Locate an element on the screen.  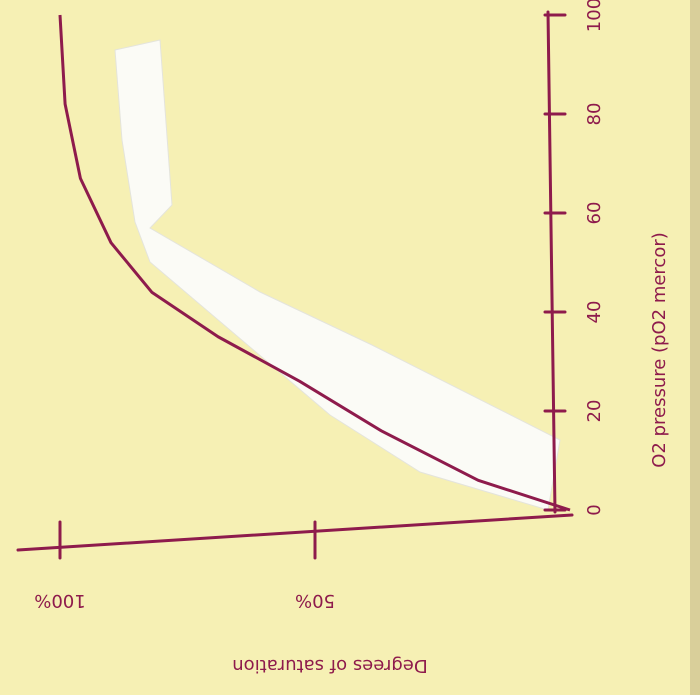
x-tick-label: 20 is located at coordinates (594, 411).